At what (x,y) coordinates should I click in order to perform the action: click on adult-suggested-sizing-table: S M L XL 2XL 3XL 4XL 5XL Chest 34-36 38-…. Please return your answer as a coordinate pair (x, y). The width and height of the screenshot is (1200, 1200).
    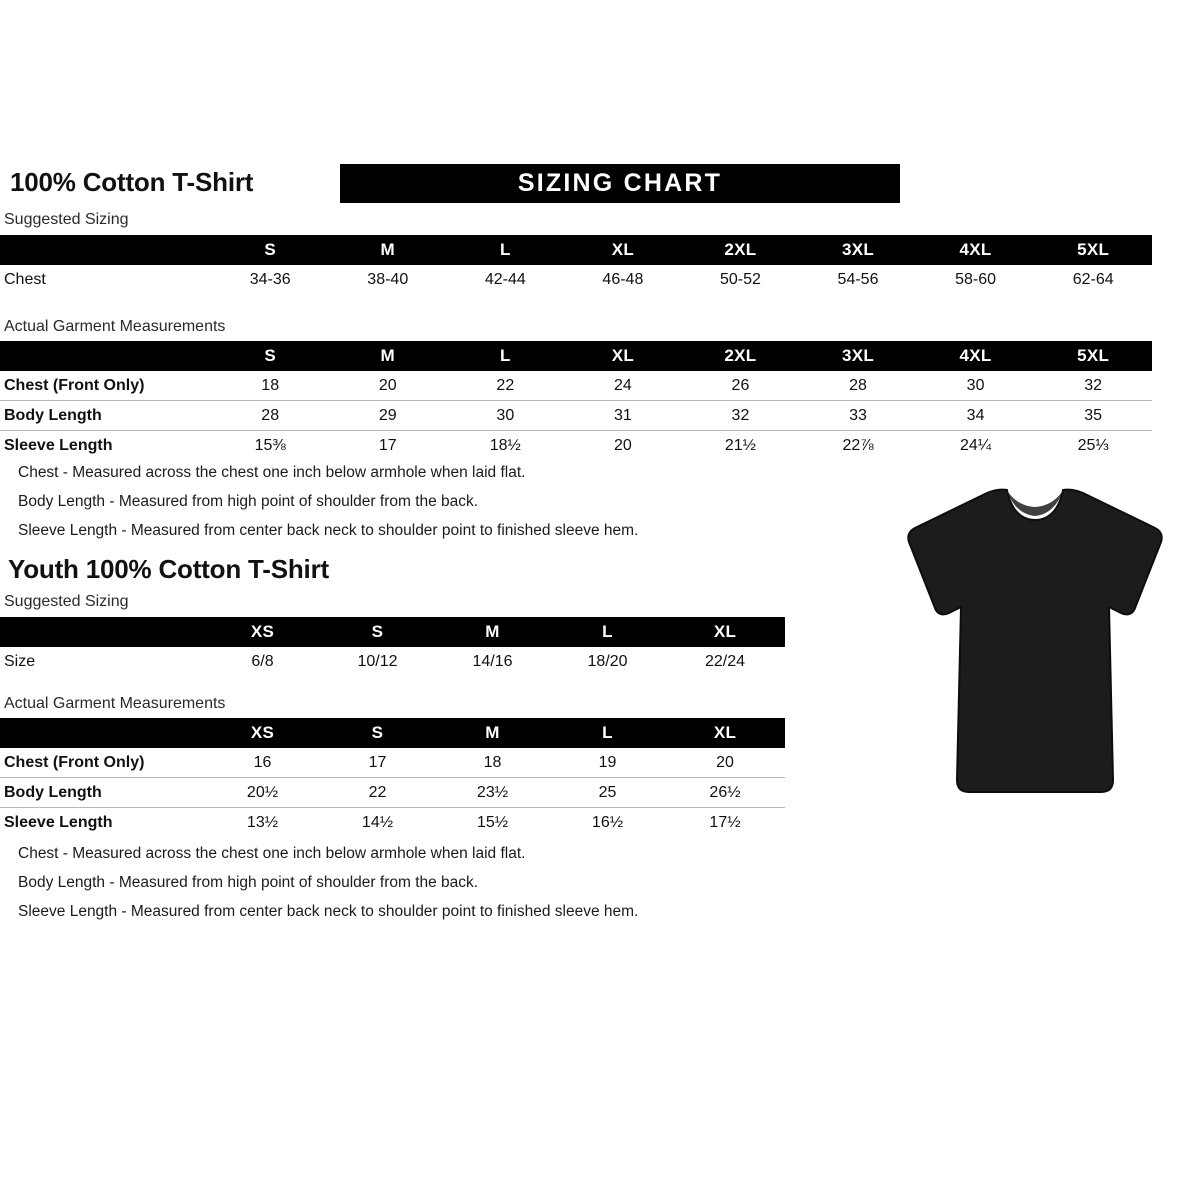
    Looking at the image, I should click on (576, 264).